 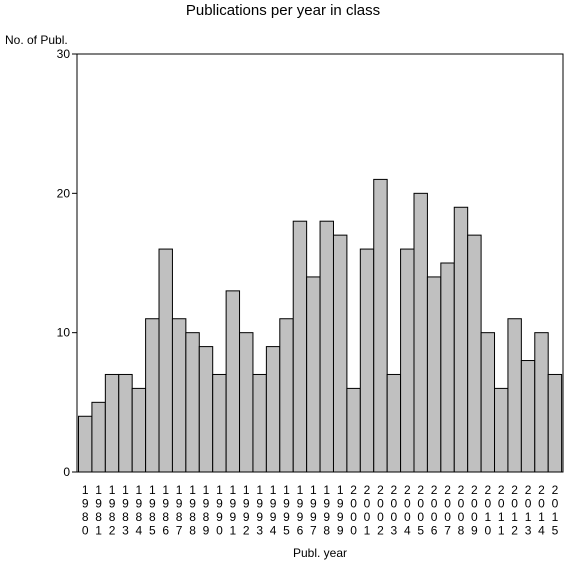 What do you see at coordinates (64, 54) in the screenshot?
I see `y-tick-label: 30` at bounding box center [64, 54].